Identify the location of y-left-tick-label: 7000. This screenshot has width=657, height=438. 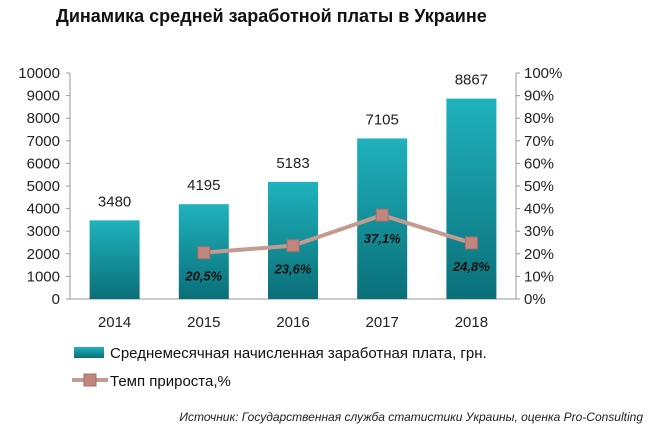
(43, 141).